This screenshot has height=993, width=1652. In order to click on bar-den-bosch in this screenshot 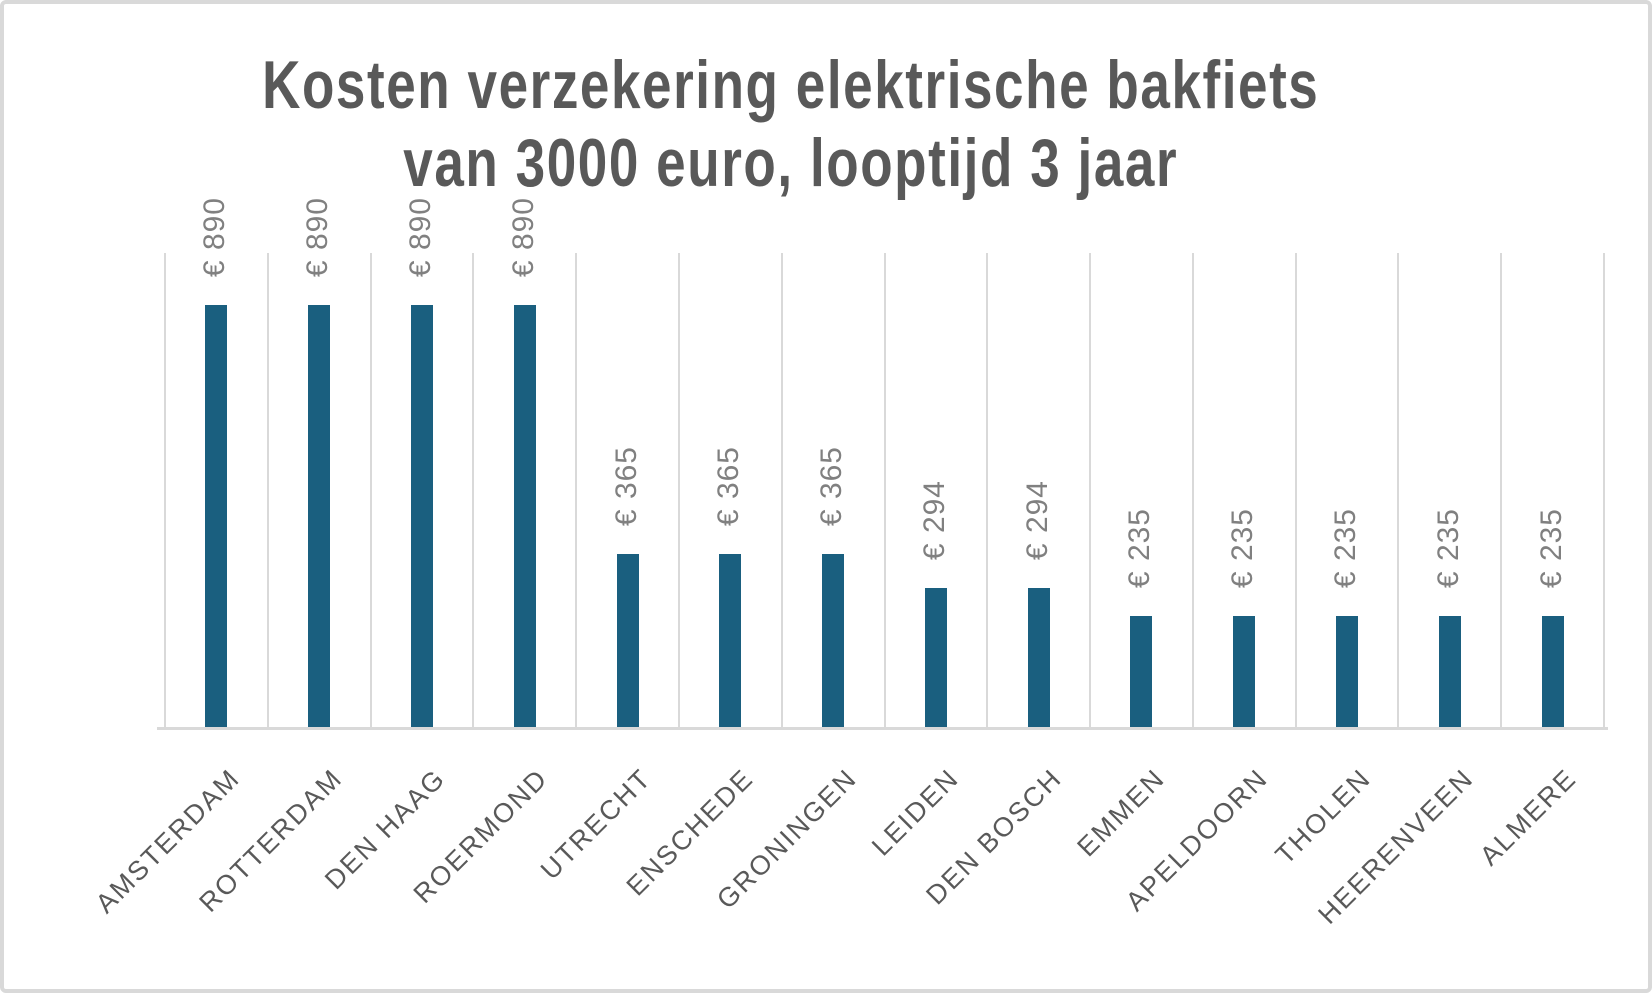, I will do `click(1038, 657)`.